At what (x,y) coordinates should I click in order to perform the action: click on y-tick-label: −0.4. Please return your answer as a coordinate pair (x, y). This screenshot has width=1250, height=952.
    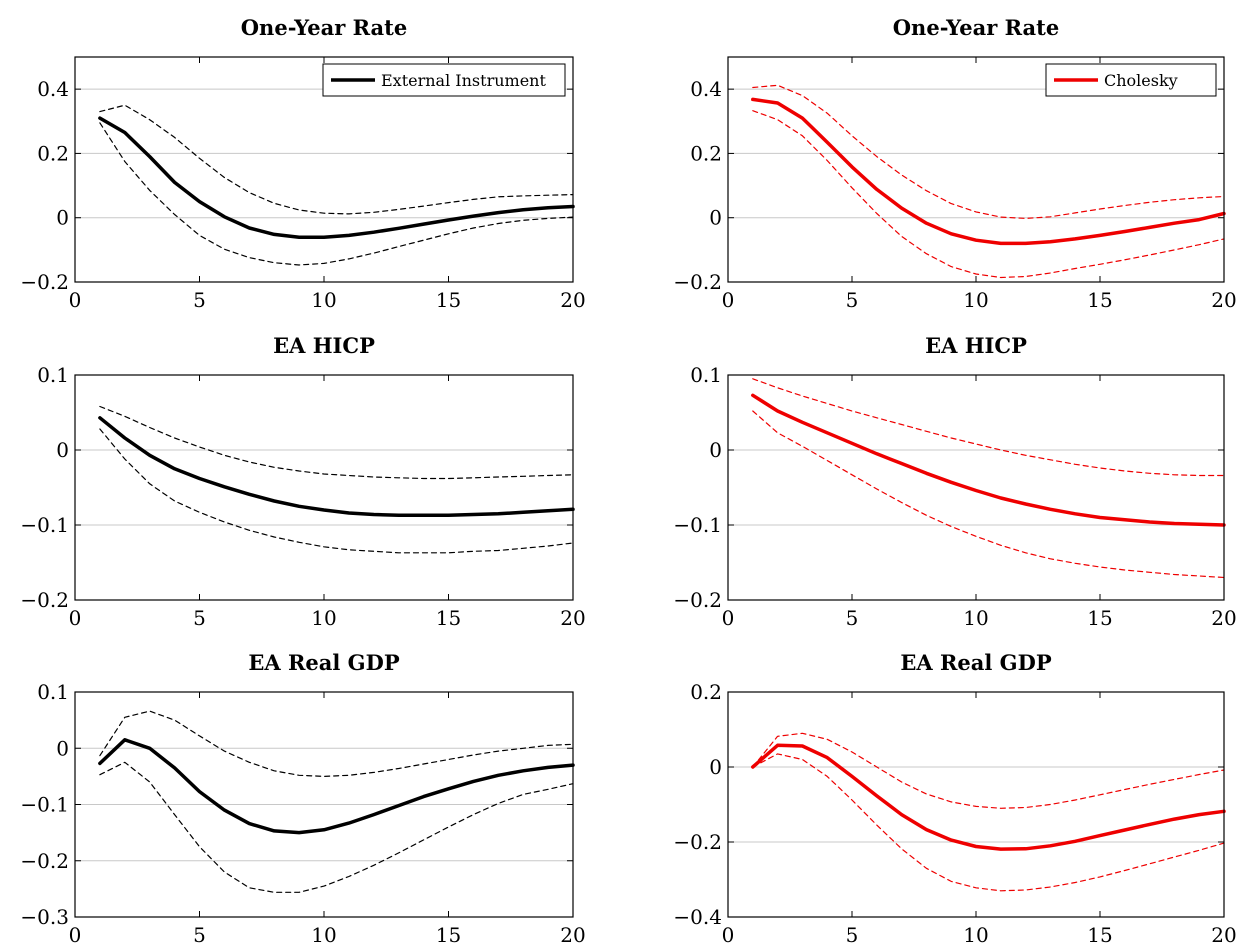
    Looking at the image, I should click on (697, 917).